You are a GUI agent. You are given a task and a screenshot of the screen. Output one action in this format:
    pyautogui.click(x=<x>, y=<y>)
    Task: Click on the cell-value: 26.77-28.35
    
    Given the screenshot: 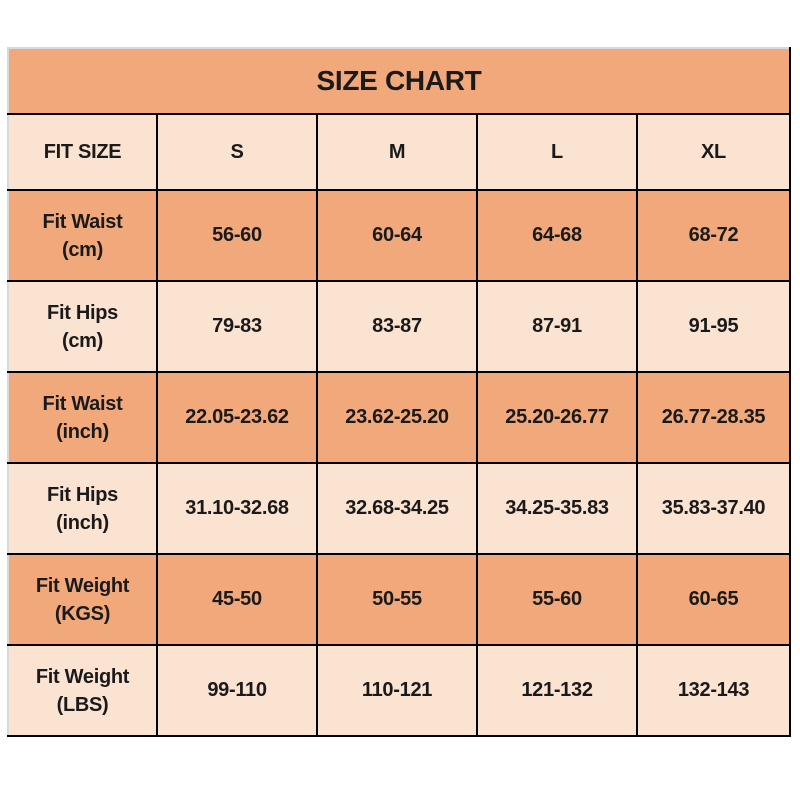 What is the action you would take?
    pyautogui.click(x=713, y=417)
    